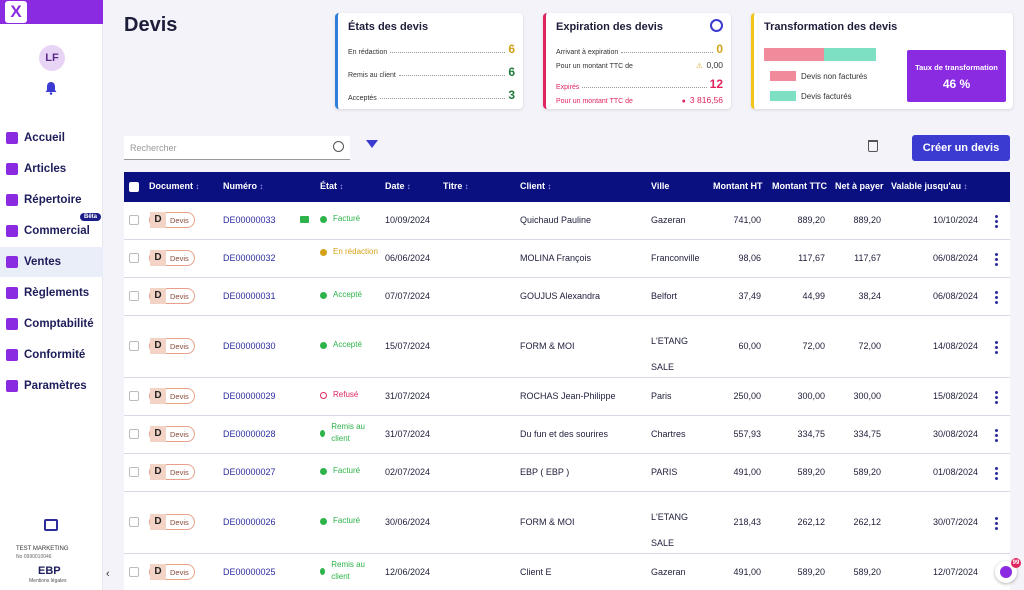 This screenshot has width=1024, height=590. Describe the element at coordinates (249, 258) in the screenshot. I see `numero-link: DE00000032` at that location.